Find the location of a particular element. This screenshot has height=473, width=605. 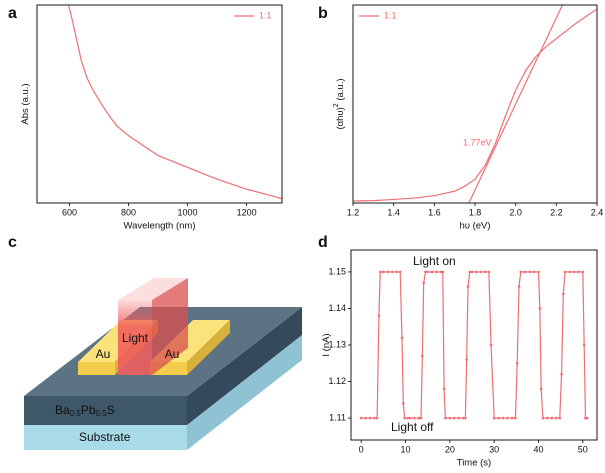

y-axis-label-part: 2 is located at coordinates (336, 105).